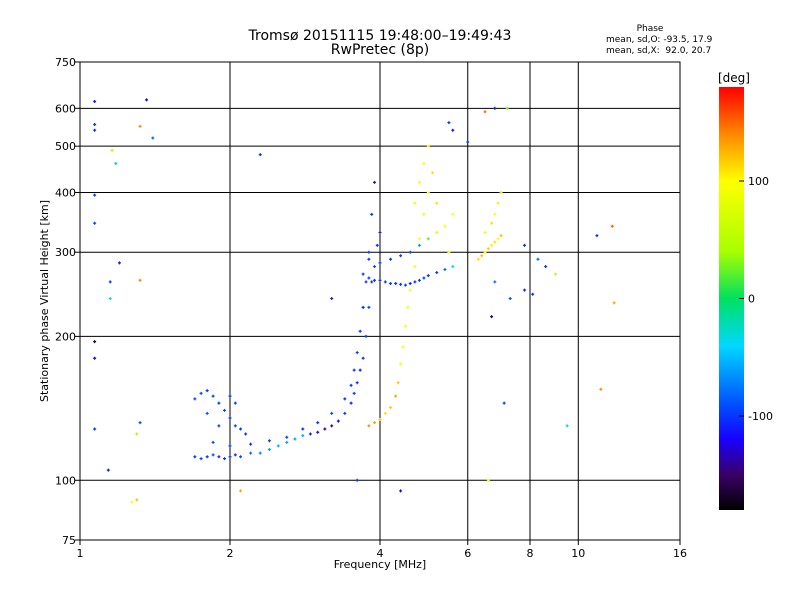 The image size is (800, 600). What do you see at coordinates (44, 301) in the screenshot?
I see `y-axis-label: Stationary phase Virtual Height [km]` at bounding box center [44, 301].